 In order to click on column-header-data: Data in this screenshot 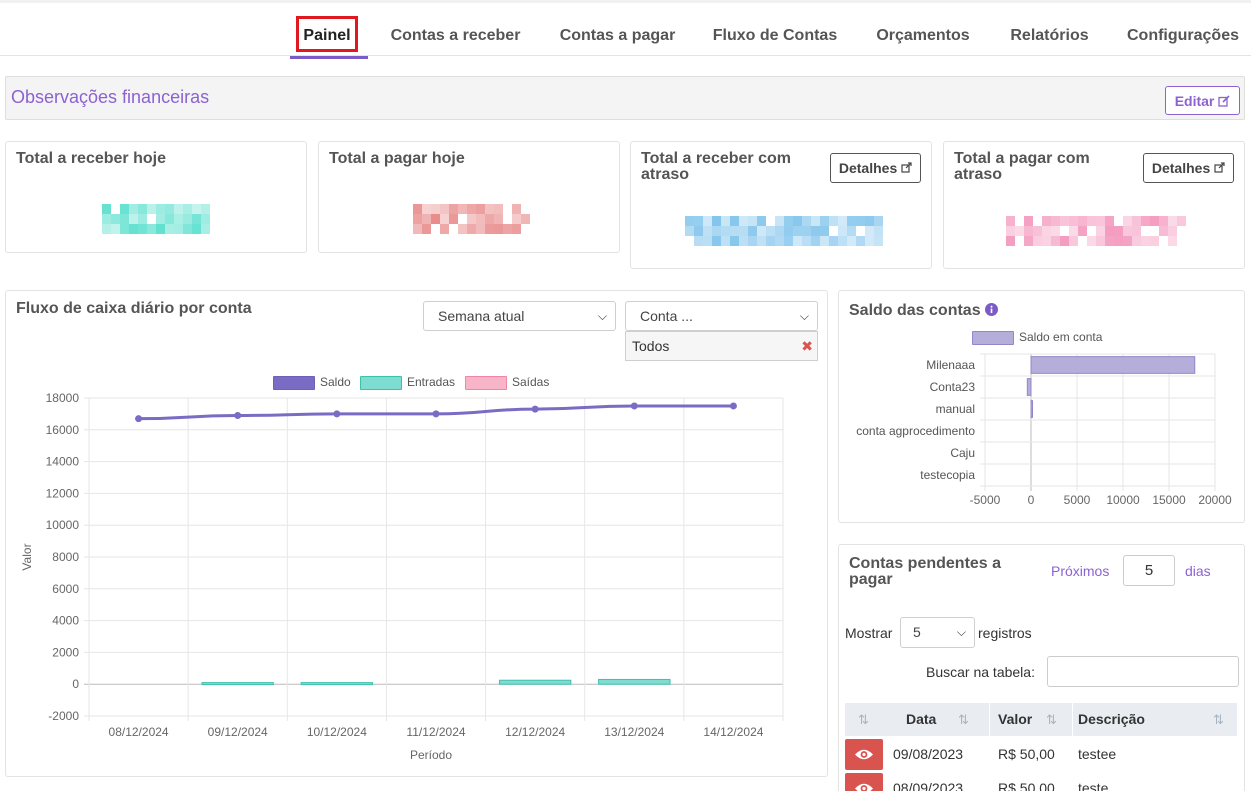, I will do `click(921, 719)`.